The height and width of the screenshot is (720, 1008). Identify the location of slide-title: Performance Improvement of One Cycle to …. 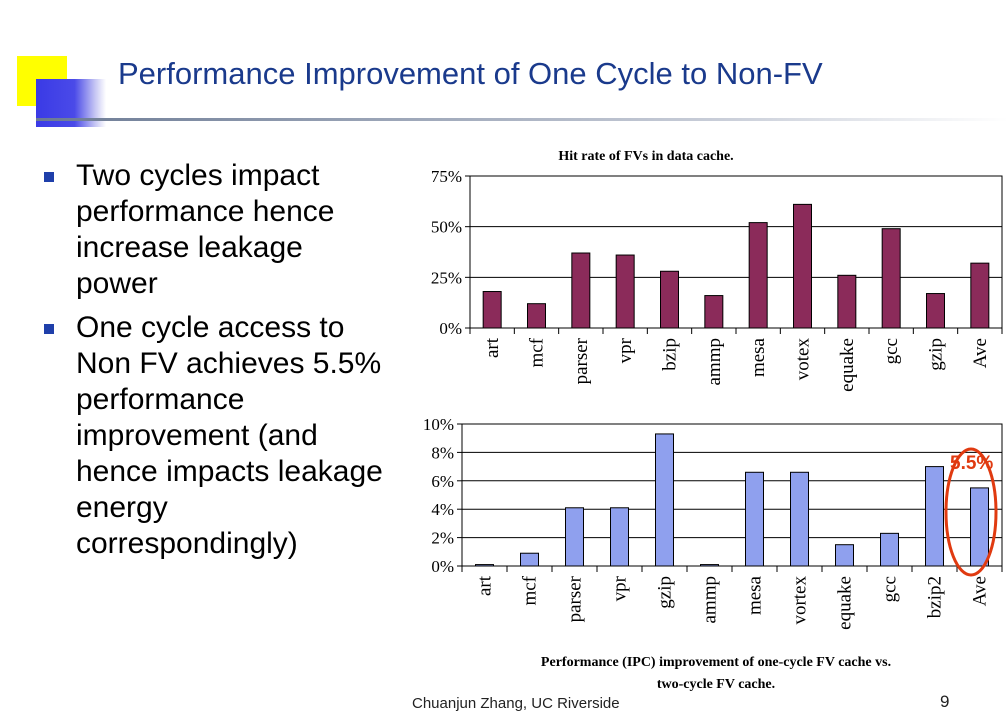
(470, 73).